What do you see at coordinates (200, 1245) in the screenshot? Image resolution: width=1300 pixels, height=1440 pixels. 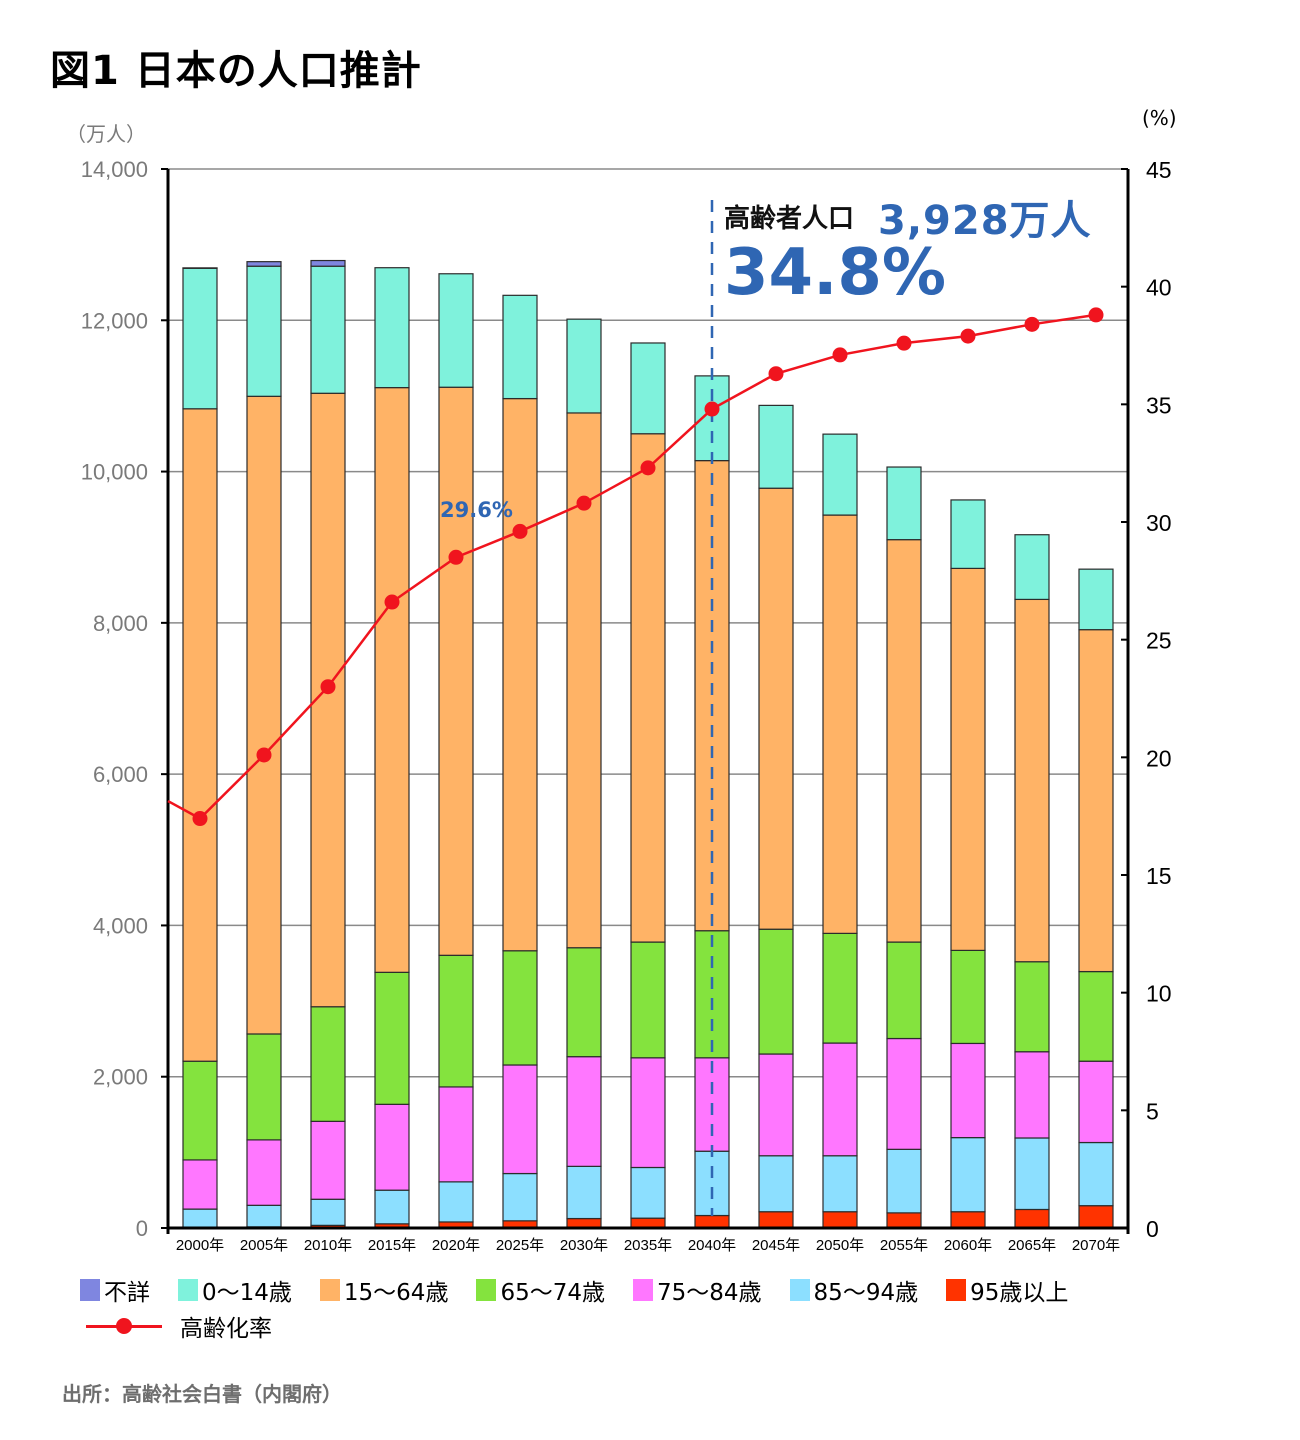 I see `x-axis-tick-label: 2000年` at bounding box center [200, 1245].